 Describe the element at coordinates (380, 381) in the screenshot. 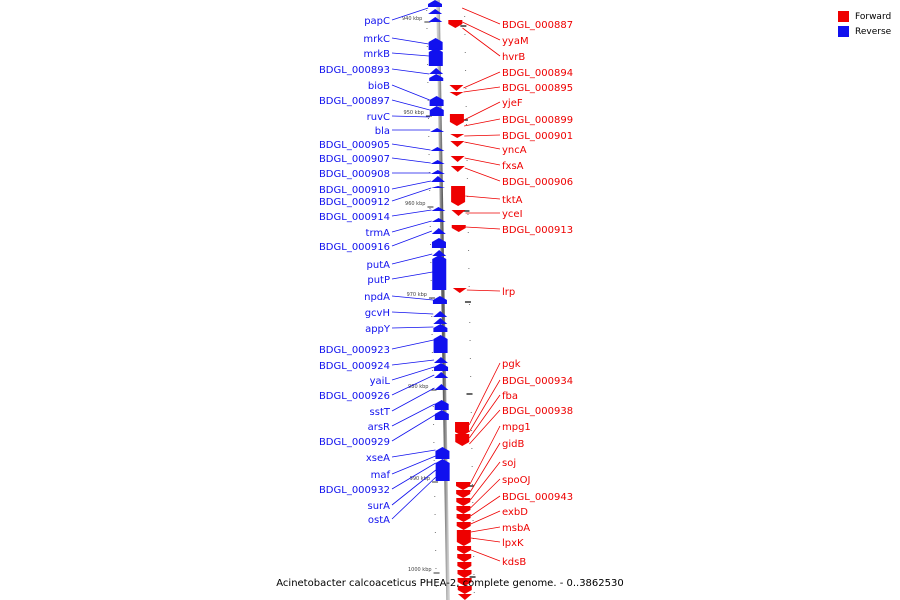

I see `reverse-gene-label: yaiL` at that location.